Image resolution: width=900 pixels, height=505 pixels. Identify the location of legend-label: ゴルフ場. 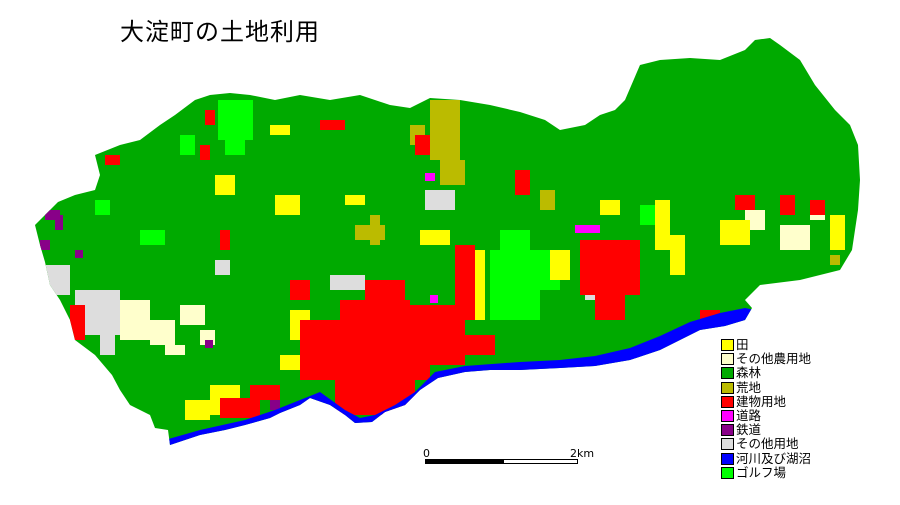
(761, 472).